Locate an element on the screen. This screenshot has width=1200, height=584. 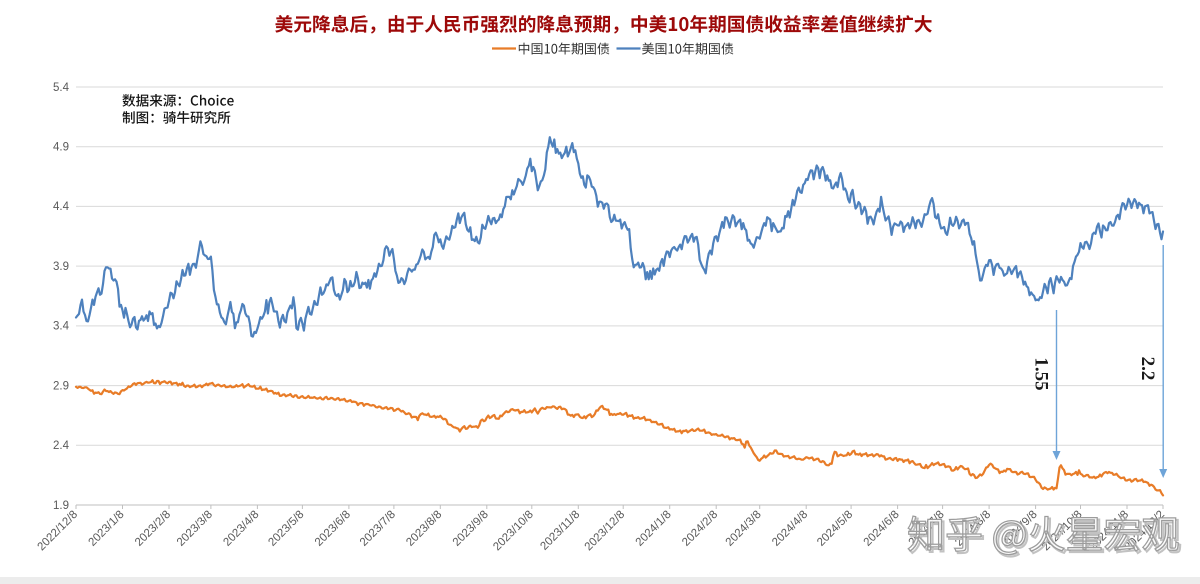
svg-text: 2.2 is located at coordinates (1147, 369).